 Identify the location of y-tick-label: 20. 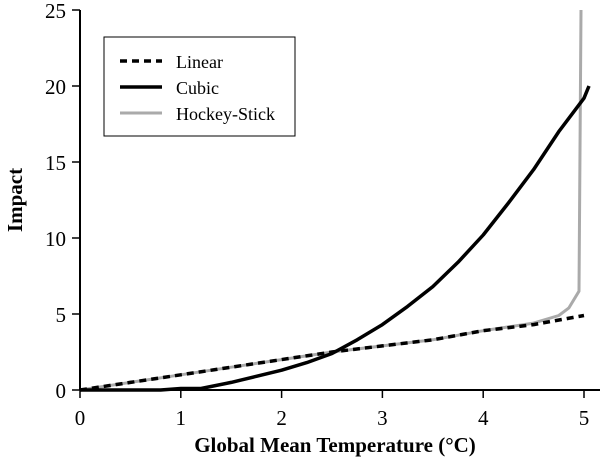
(55, 87).